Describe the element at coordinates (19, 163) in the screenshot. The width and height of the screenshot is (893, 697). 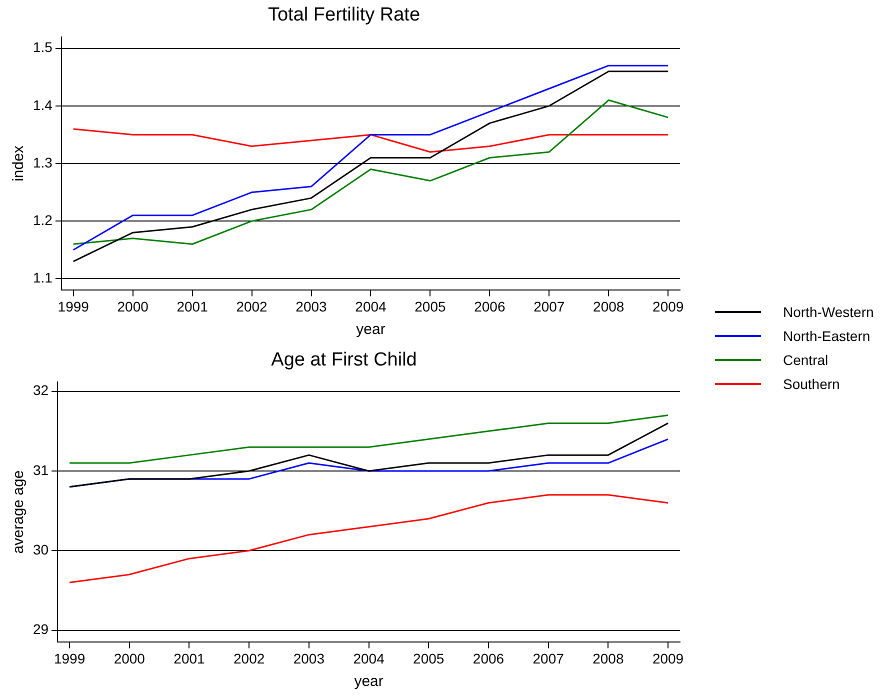
I see `y-axis-title: index` at that location.